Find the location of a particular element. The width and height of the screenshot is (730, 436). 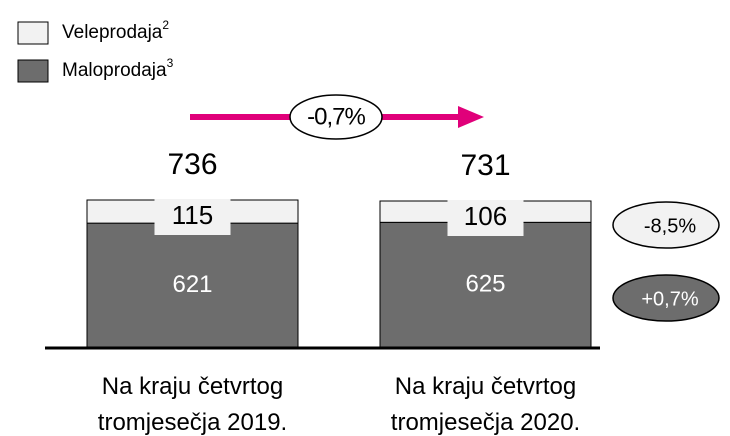

legend-label: Veleprodaja2 is located at coordinates (115, 30).